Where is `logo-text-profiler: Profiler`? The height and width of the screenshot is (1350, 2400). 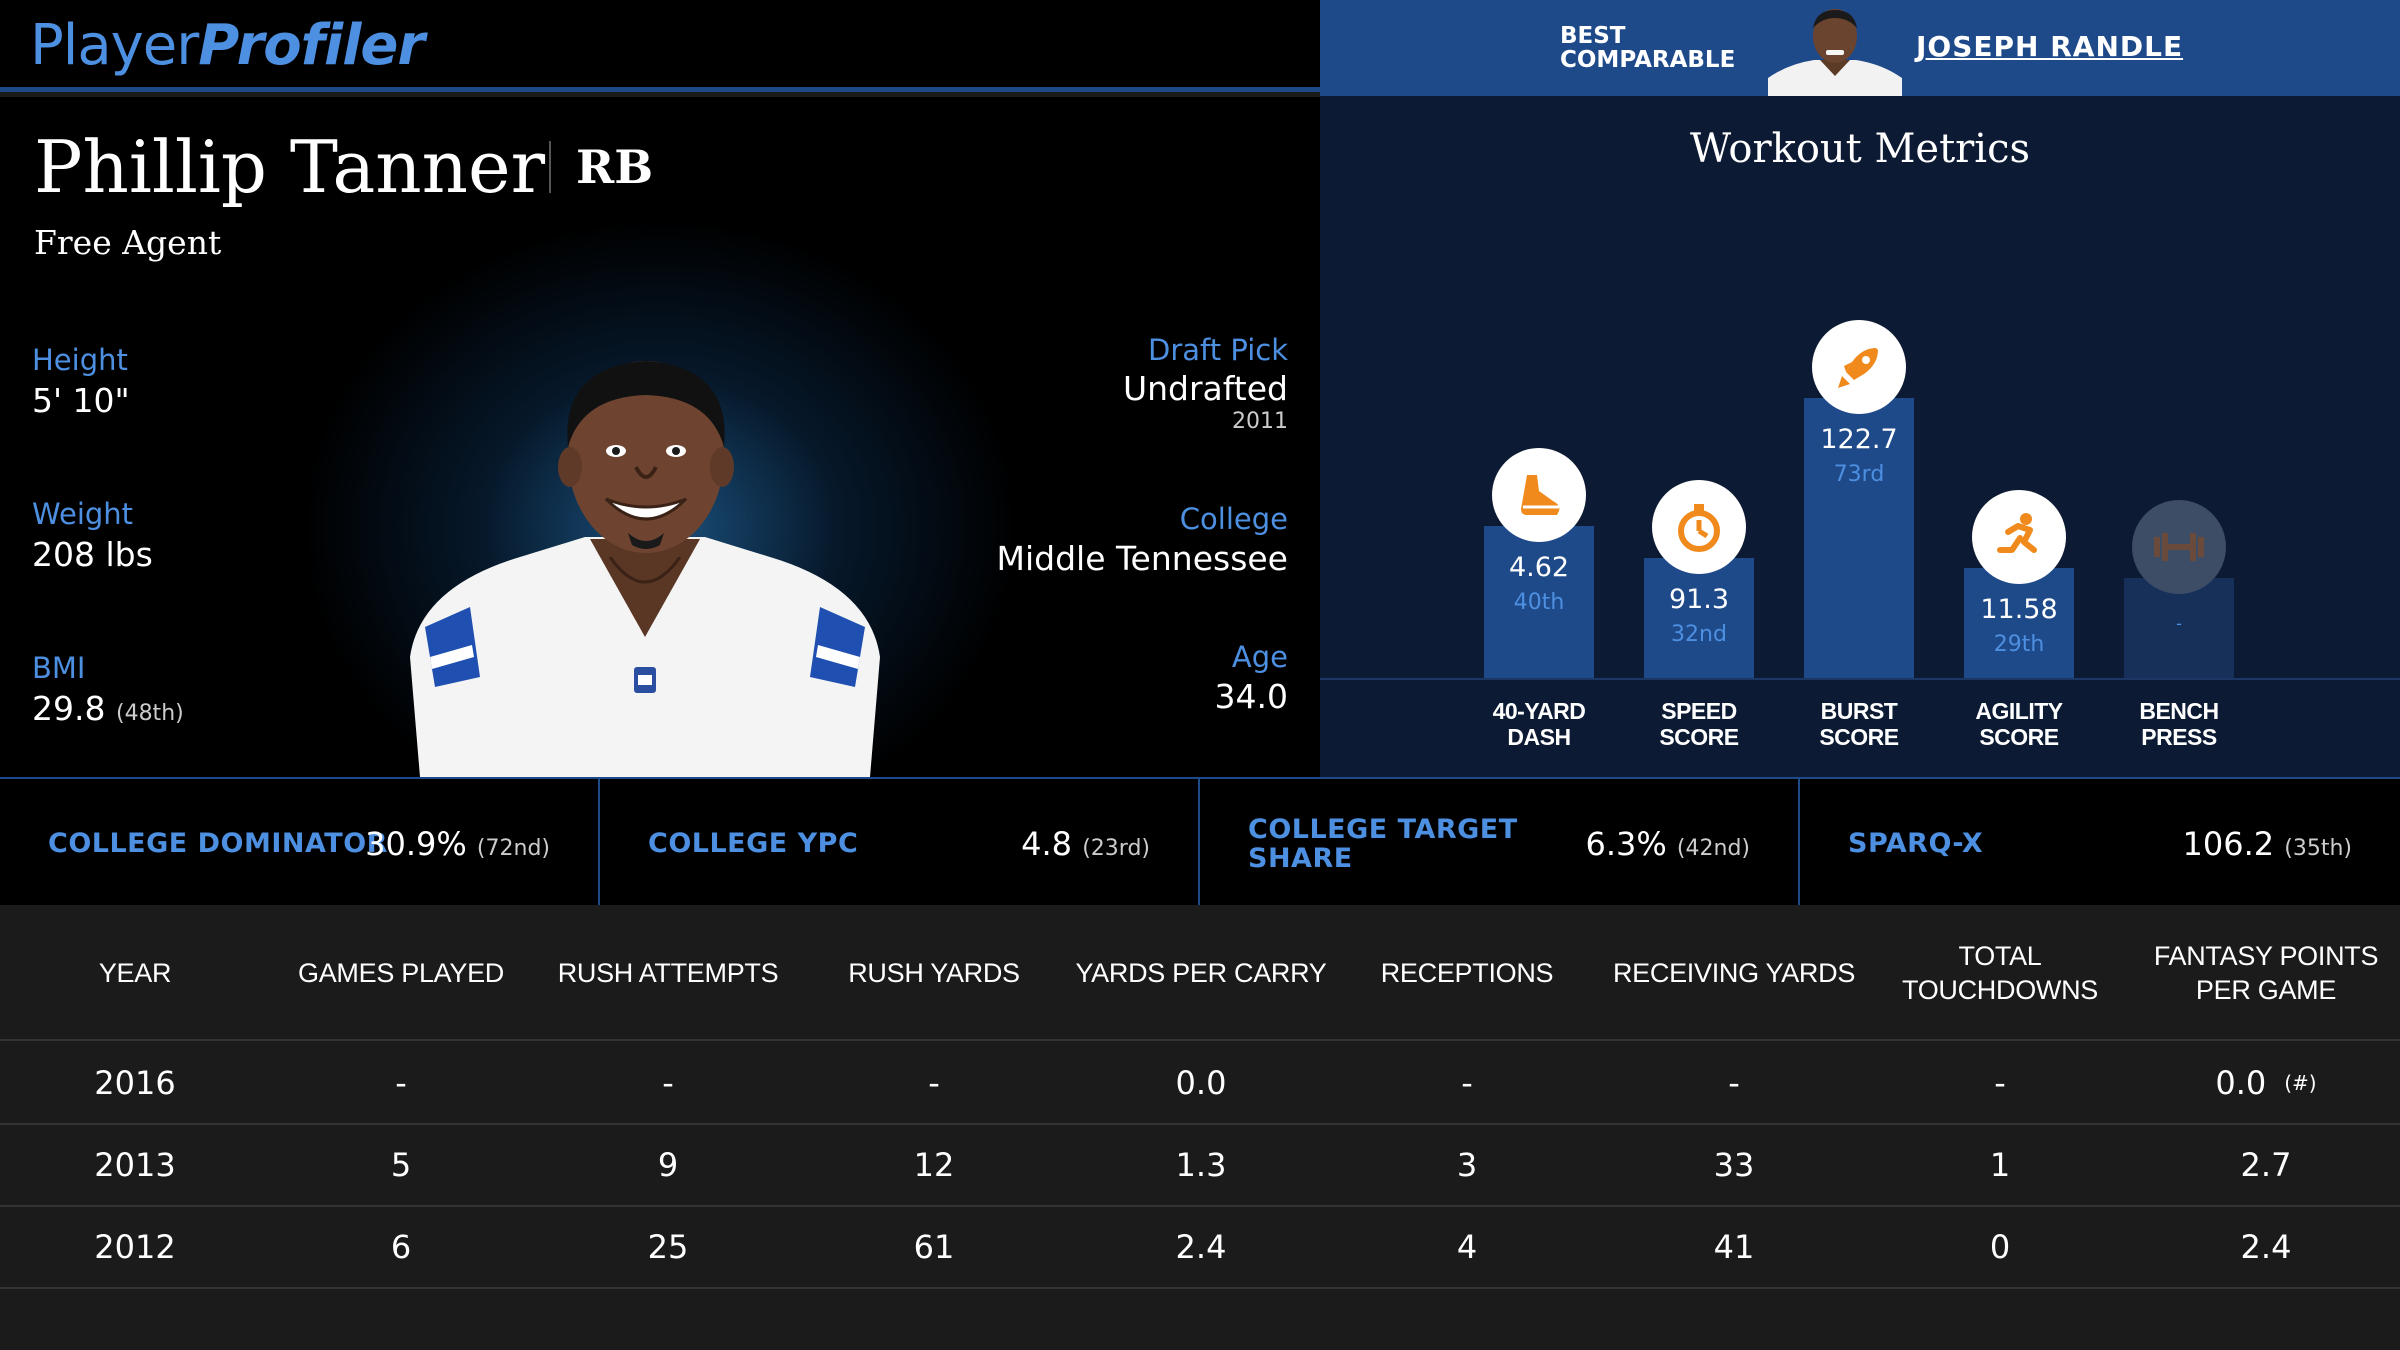 logo-text-profiler: Profiler is located at coordinates (311, 45).